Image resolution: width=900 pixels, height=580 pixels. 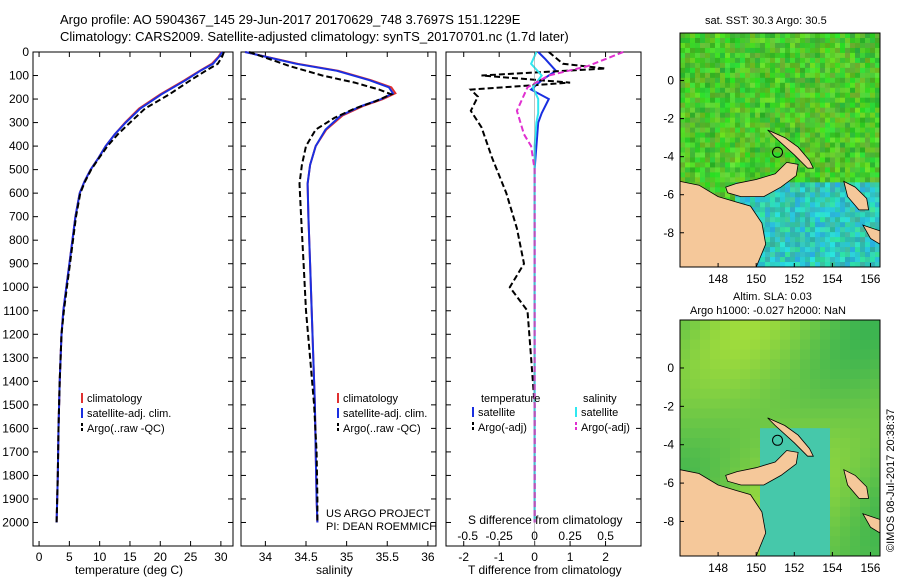 I want to click on diff-top-tick-label: 0.25, so click(x=570, y=536).